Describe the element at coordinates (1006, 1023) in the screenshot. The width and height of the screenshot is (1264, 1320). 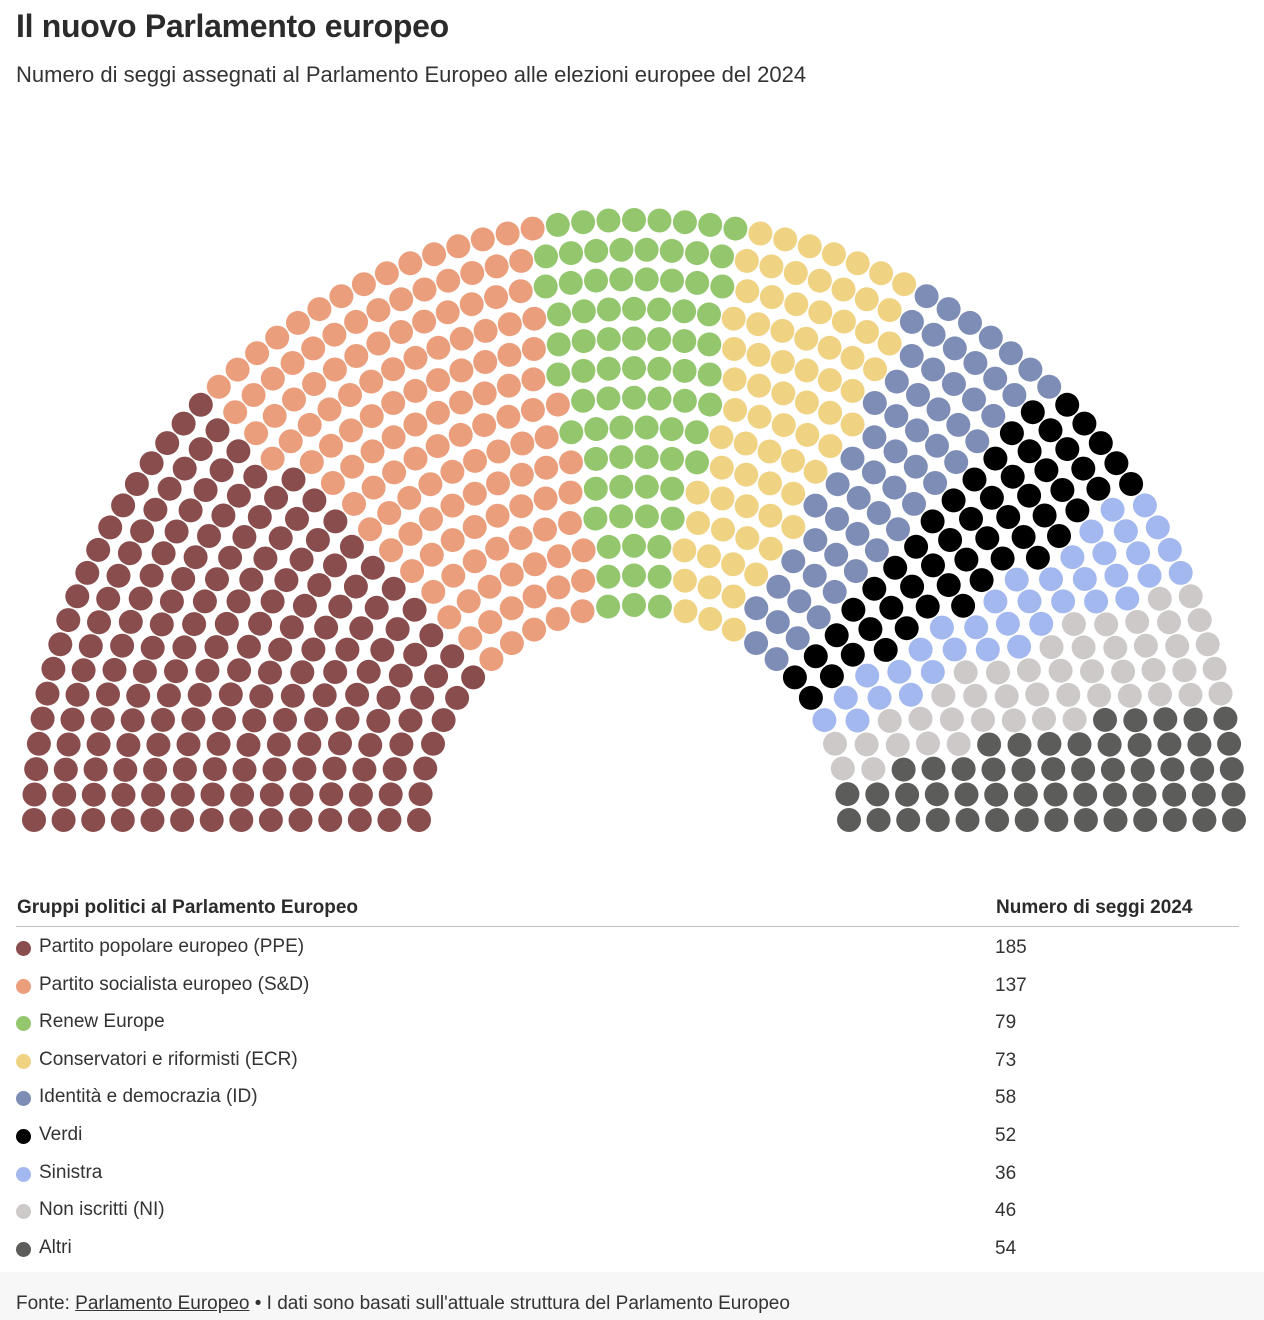
I see `seat-count: 79` at that location.